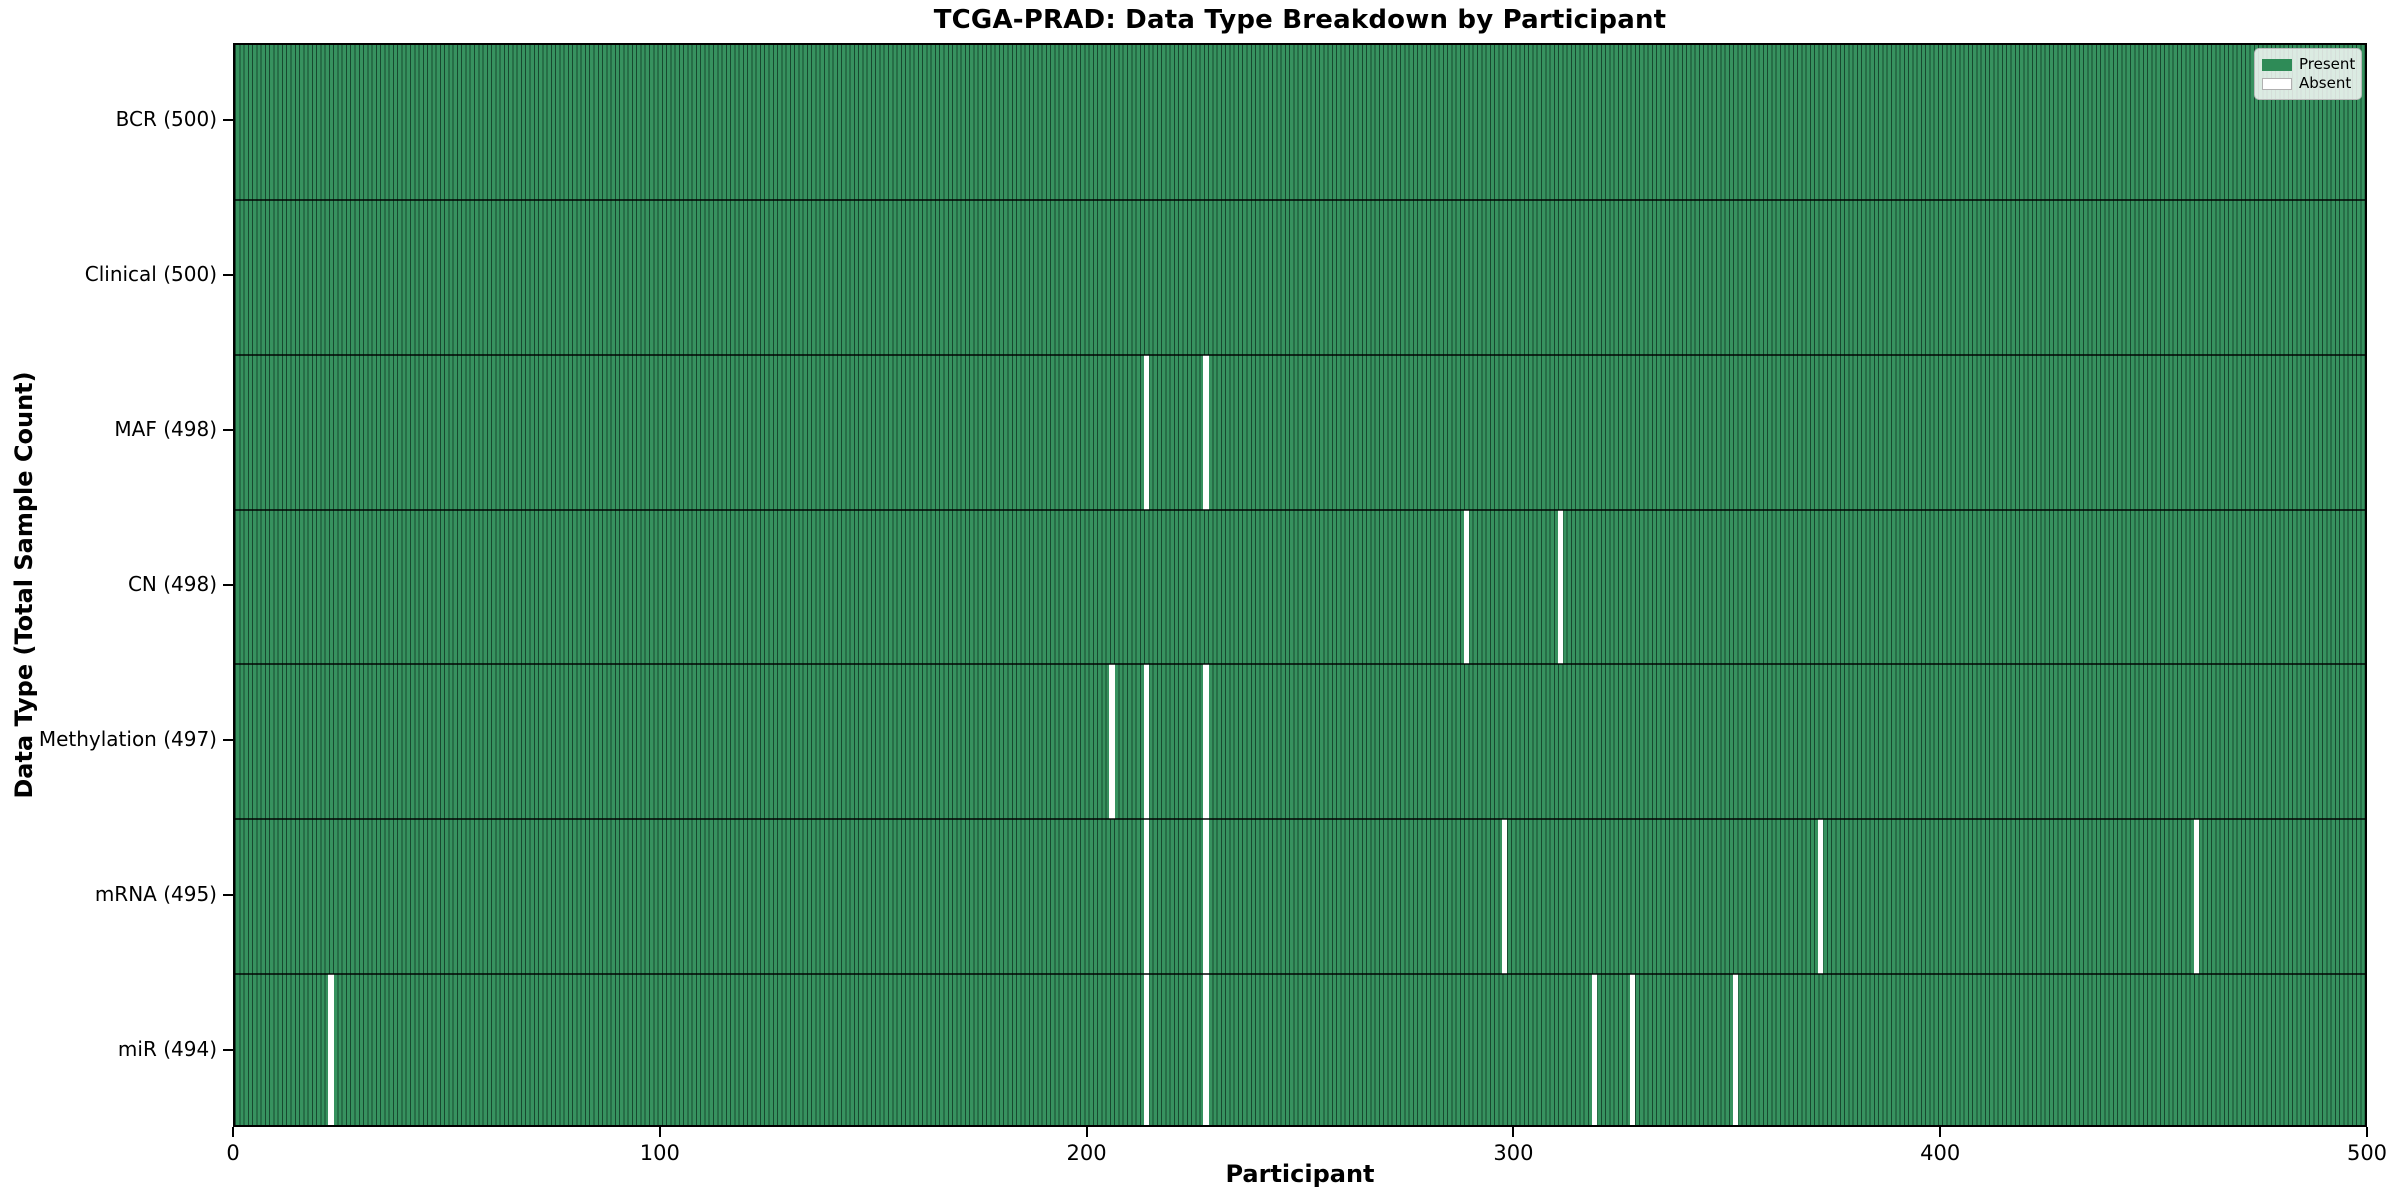  I want to click on legend-entry-present: Present, so click(2309, 64).